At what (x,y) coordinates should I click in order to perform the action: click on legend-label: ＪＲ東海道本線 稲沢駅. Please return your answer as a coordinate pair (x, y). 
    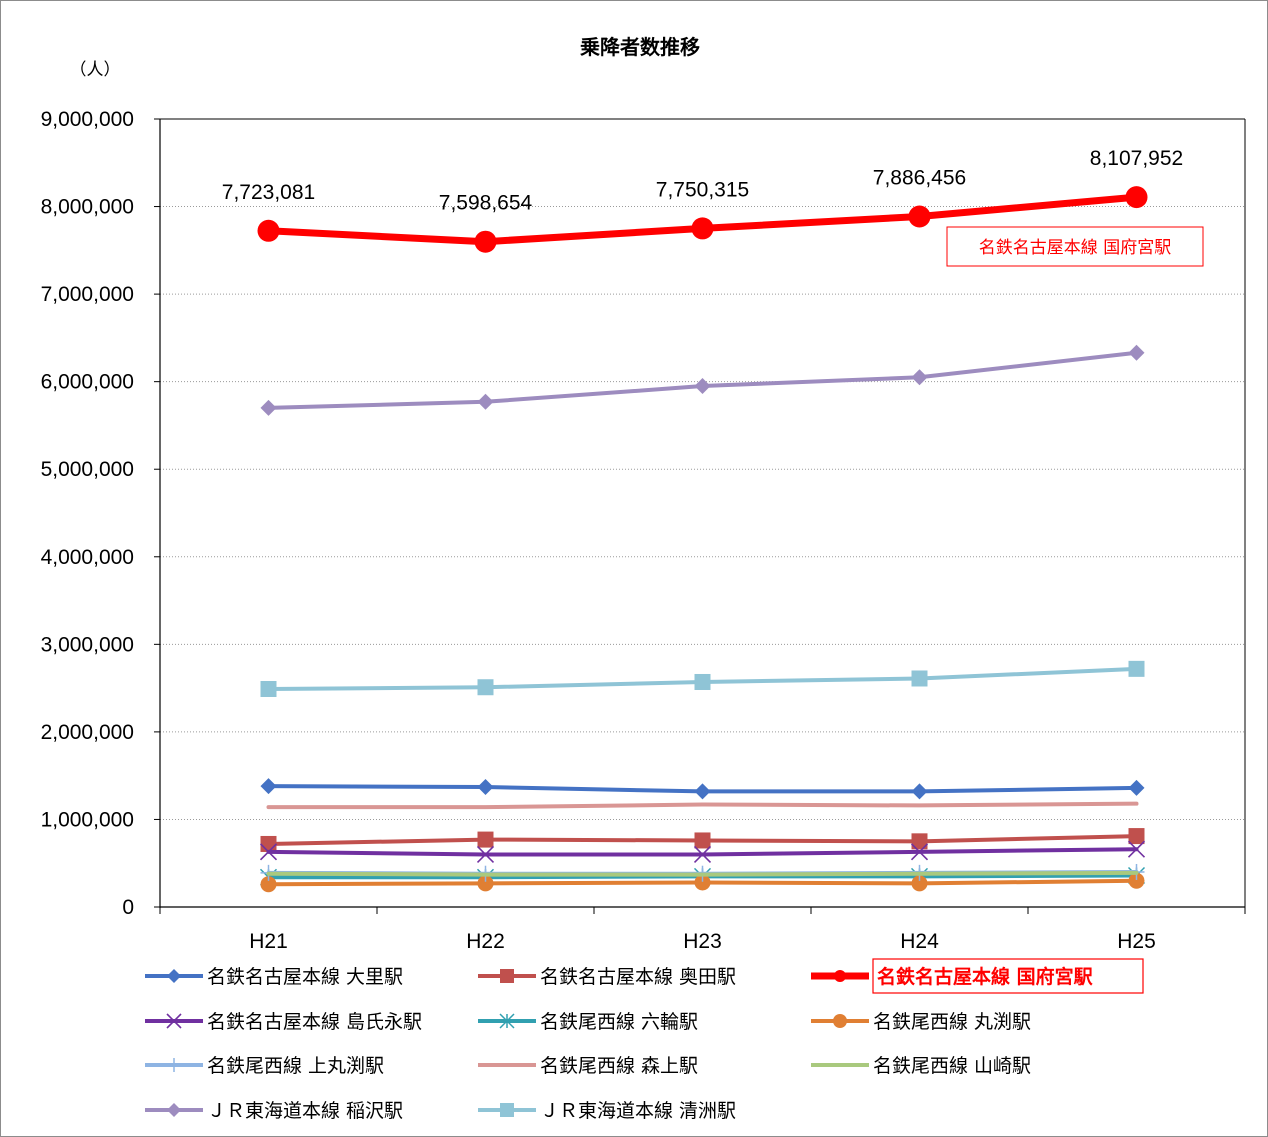
    Looking at the image, I should click on (305, 1111).